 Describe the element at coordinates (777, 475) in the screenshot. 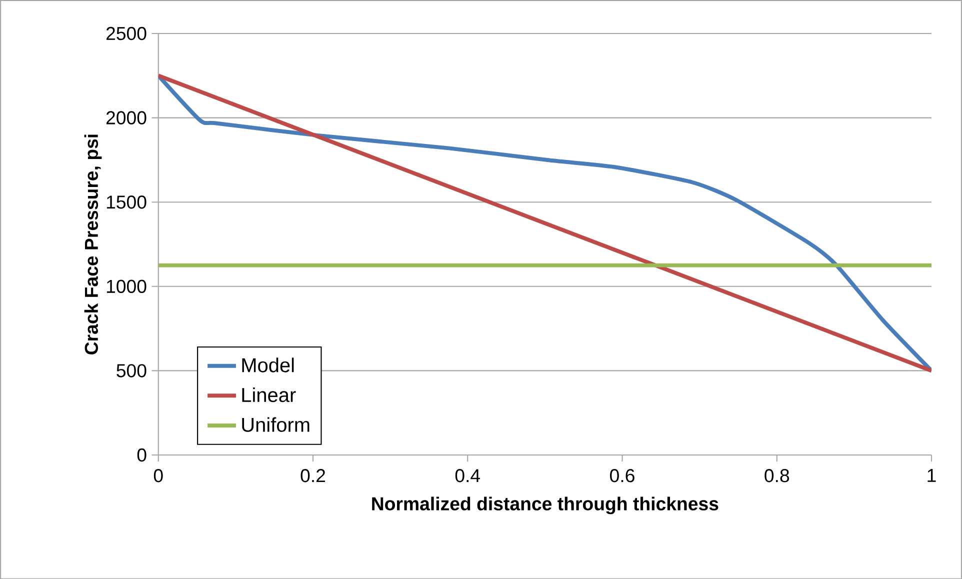

I see `x-tick-label: 0.8` at that location.